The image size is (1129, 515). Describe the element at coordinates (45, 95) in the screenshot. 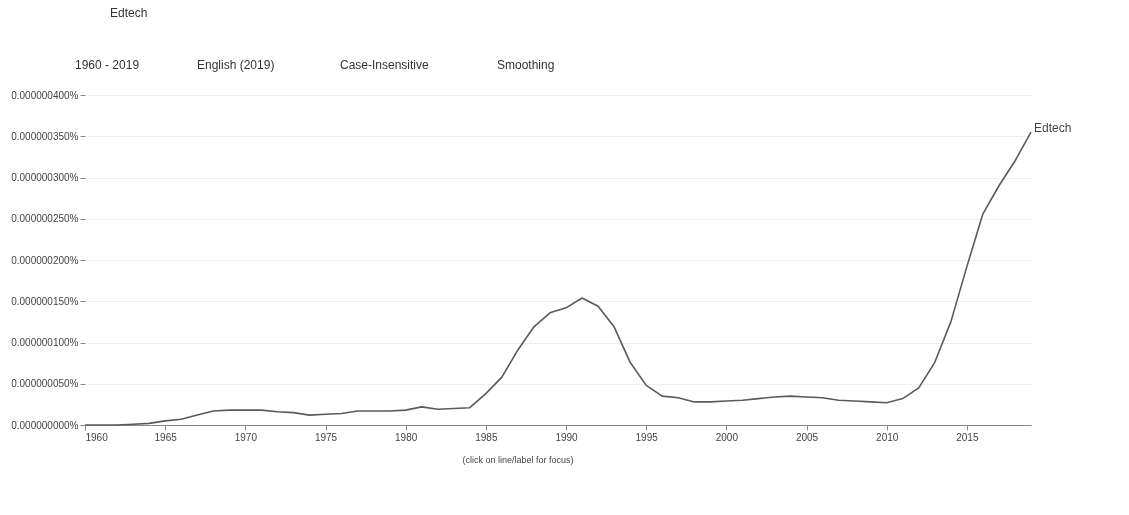

I see `y-tick-label: 0.000000400%` at that location.